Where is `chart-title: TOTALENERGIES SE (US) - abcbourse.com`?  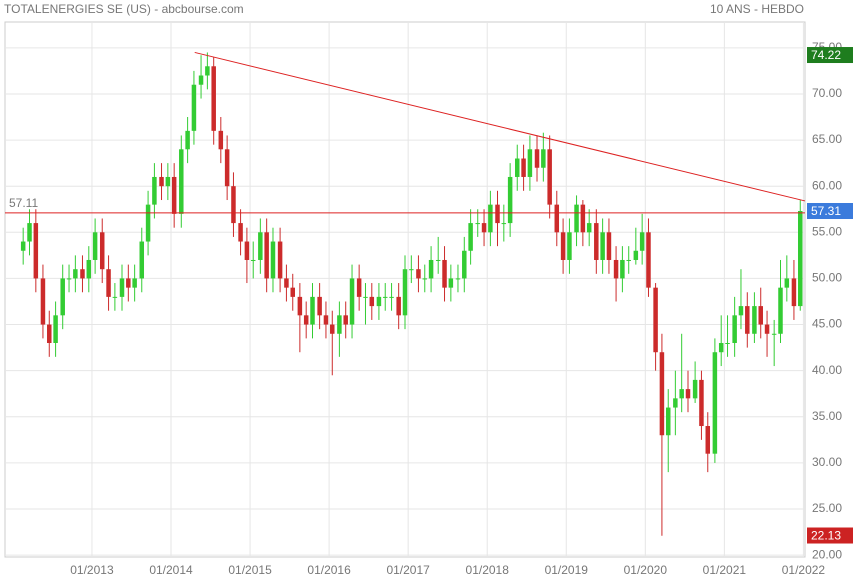 chart-title: TOTALENERGIES SE (US) - abcbourse.com is located at coordinates (124, 9).